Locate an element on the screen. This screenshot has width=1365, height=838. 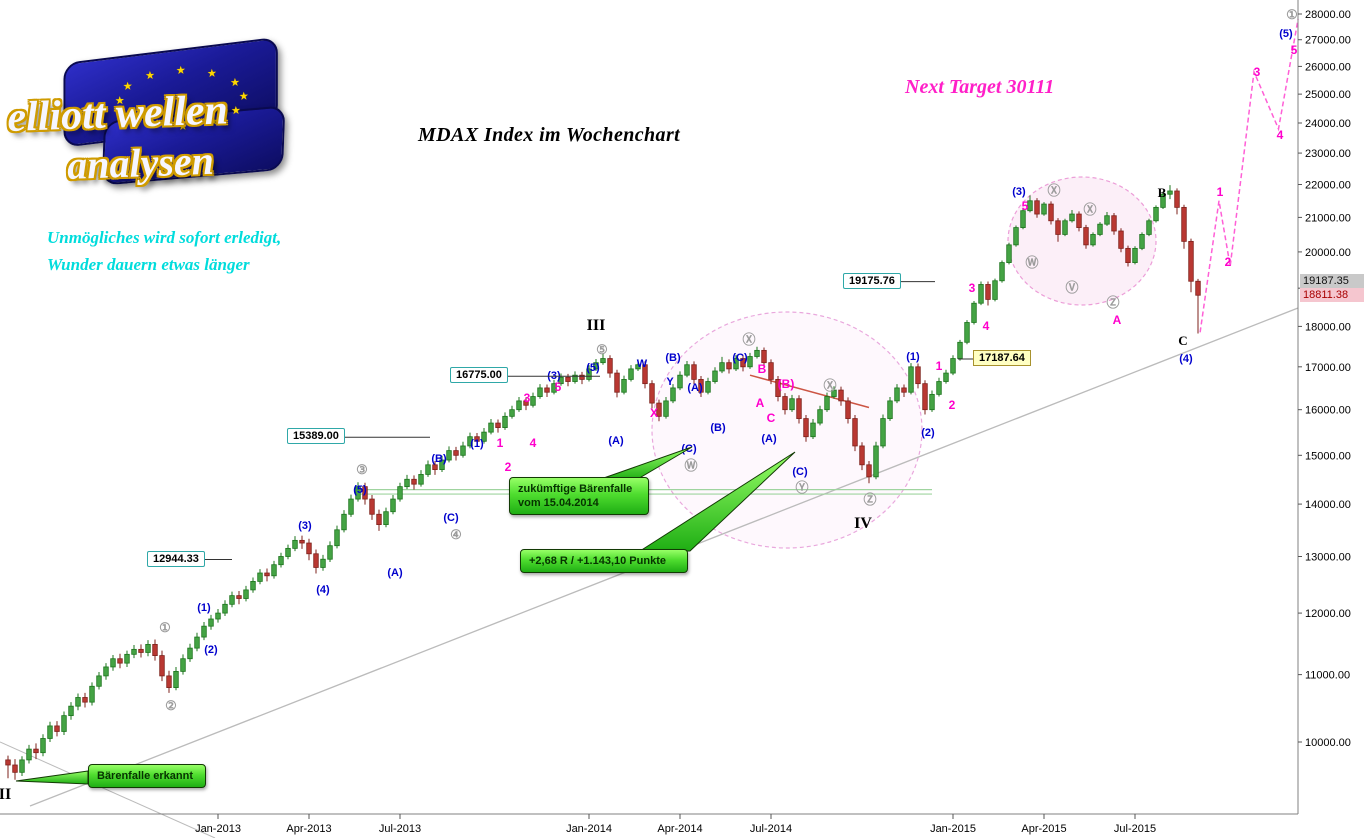
time-axis-label: Jan-2013 is located at coordinates (218, 829).